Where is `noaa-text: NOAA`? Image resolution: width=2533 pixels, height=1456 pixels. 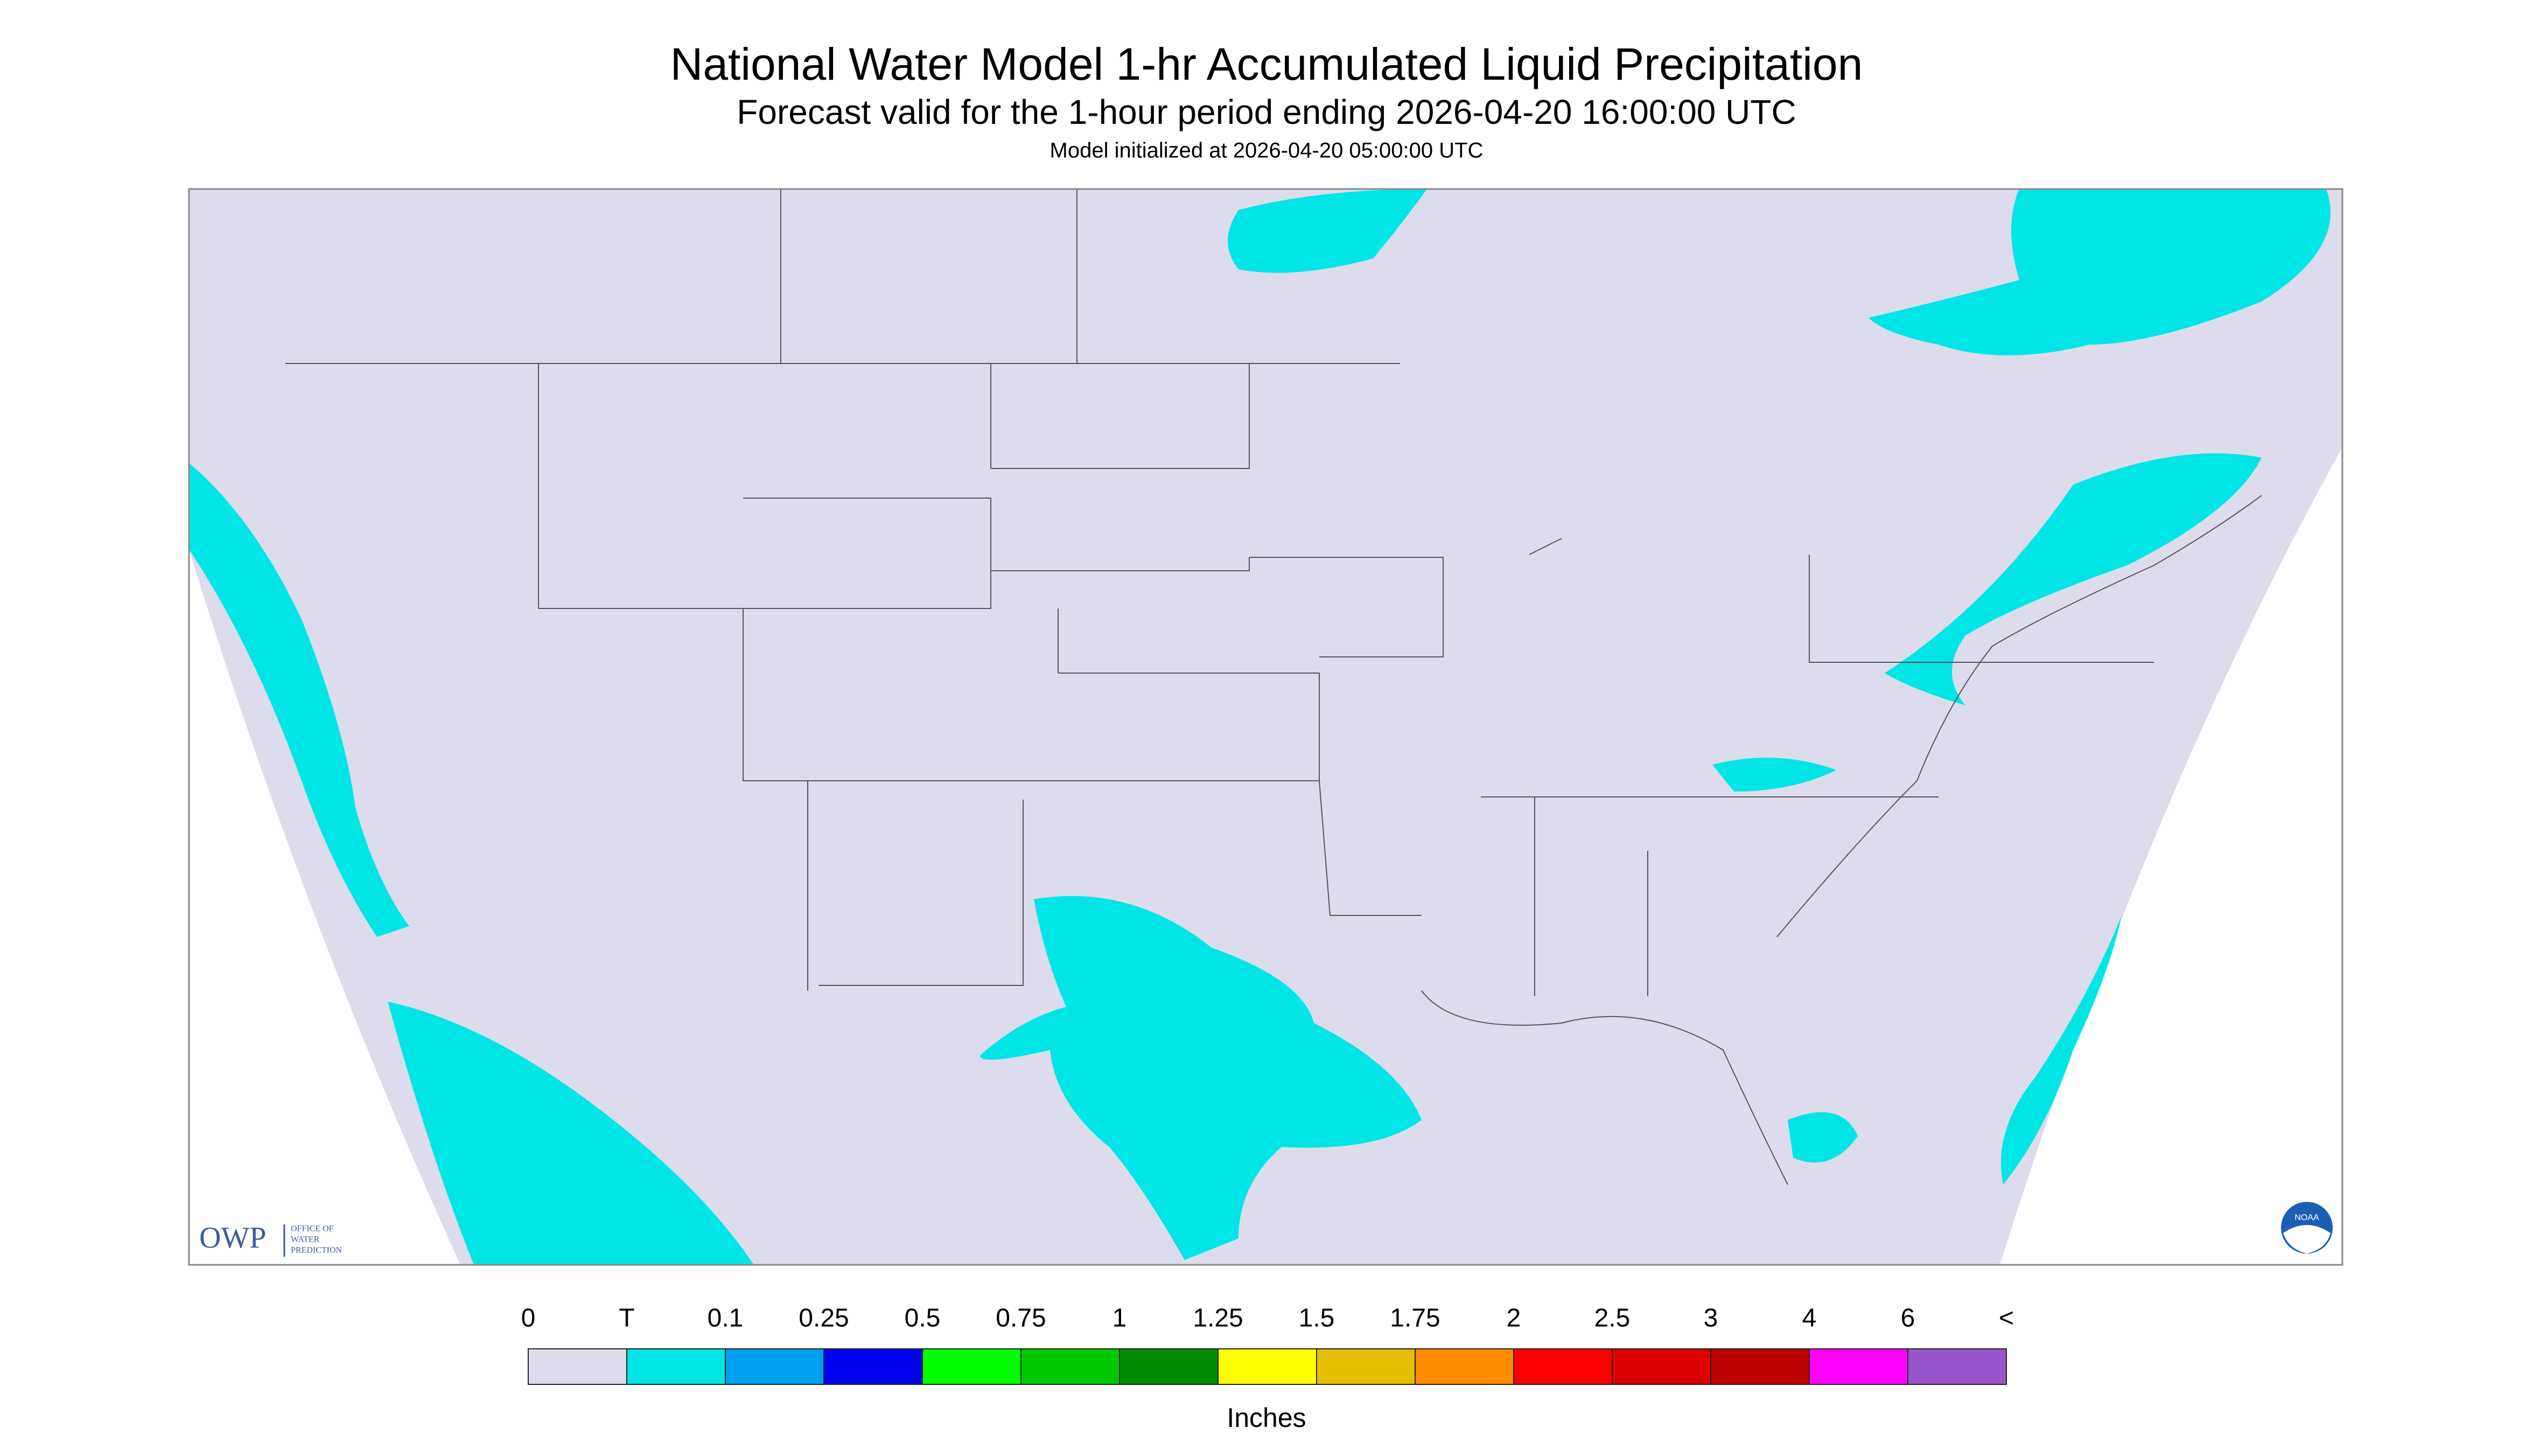 noaa-text: NOAA is located at coordinates (2306, 1217).